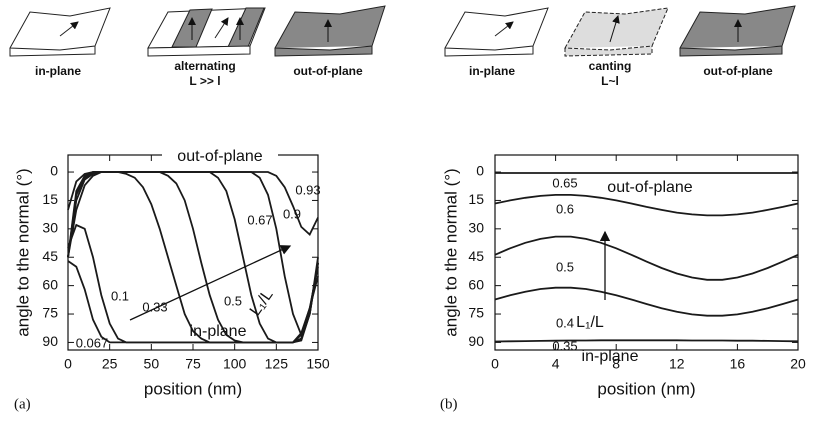 The height and width of the screenshot is (436, 818). Describe the element at coordinates (738, 364) in the screenshot. I see `x-tick-label: 16` at that location.